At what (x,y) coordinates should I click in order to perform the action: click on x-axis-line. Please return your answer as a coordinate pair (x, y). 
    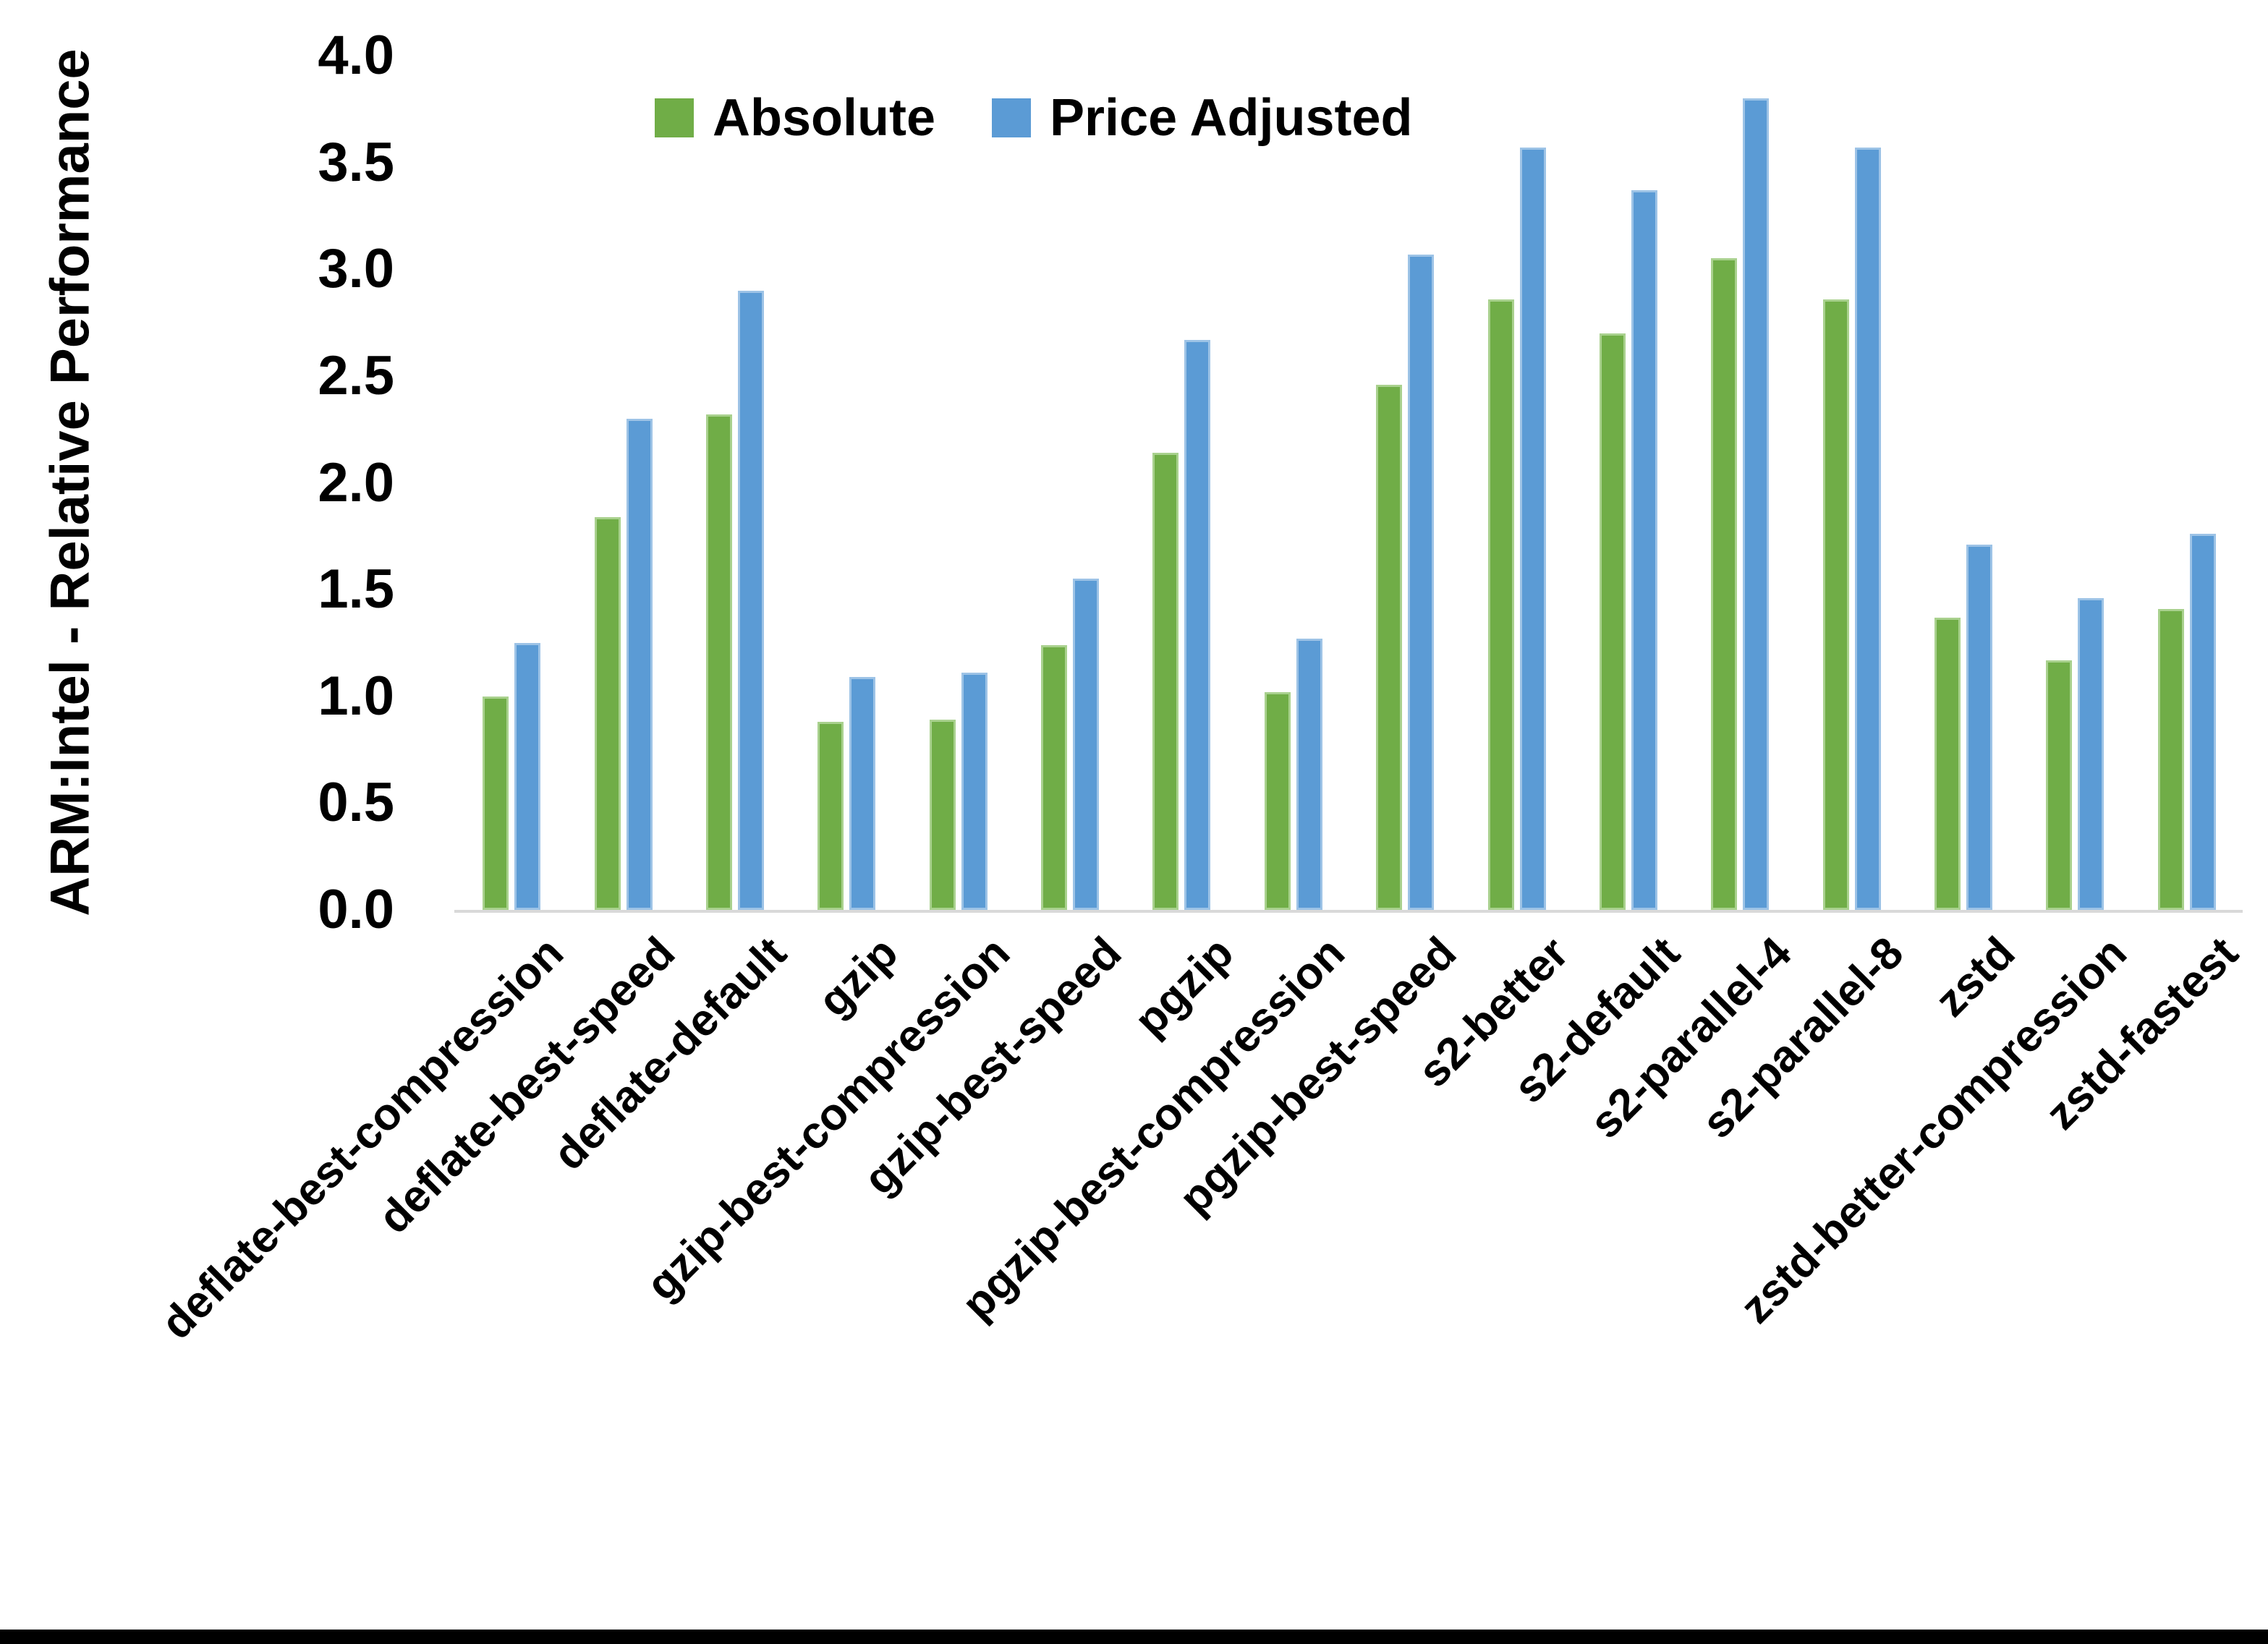
    Looking at the image, I should click on (1348, 911).